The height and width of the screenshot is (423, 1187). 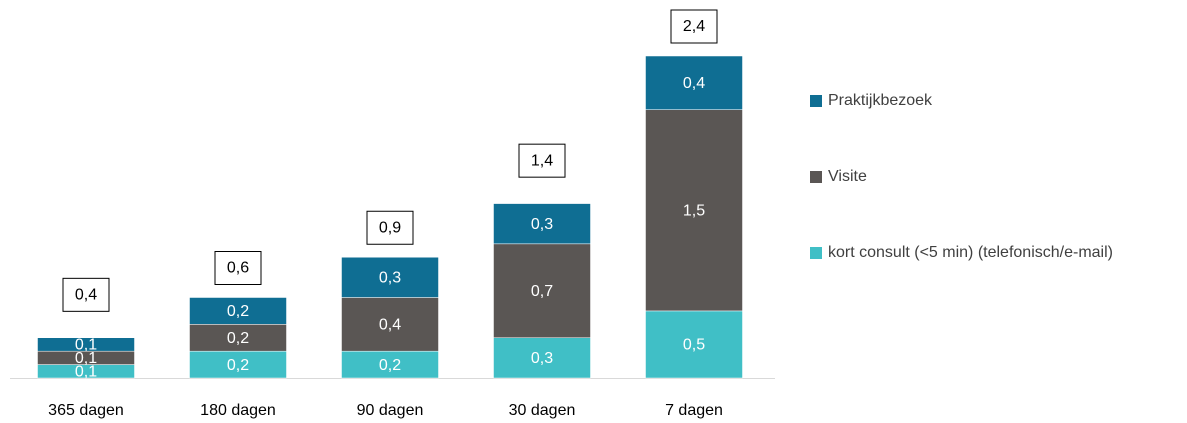 What do you see at coordinates (390, 410) in the screenshot?
I see `x-tick-label: 90 dagen` at bounding box center [390, 410].